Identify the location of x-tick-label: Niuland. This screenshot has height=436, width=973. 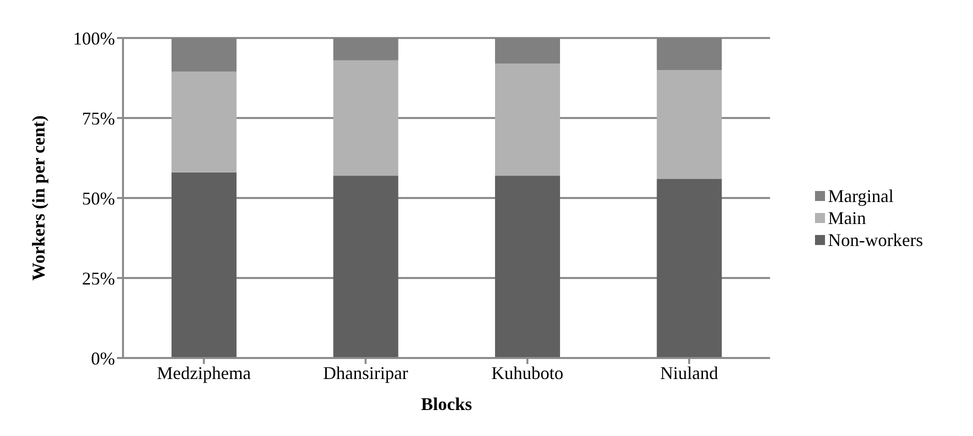
(689, 372).